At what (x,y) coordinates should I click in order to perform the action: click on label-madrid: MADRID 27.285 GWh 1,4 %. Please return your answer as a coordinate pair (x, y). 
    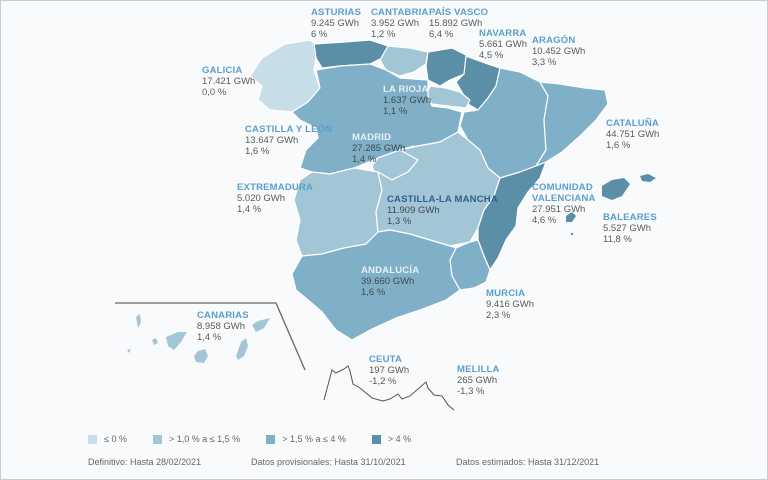
    Looking at the image, I should click on (379, 148).